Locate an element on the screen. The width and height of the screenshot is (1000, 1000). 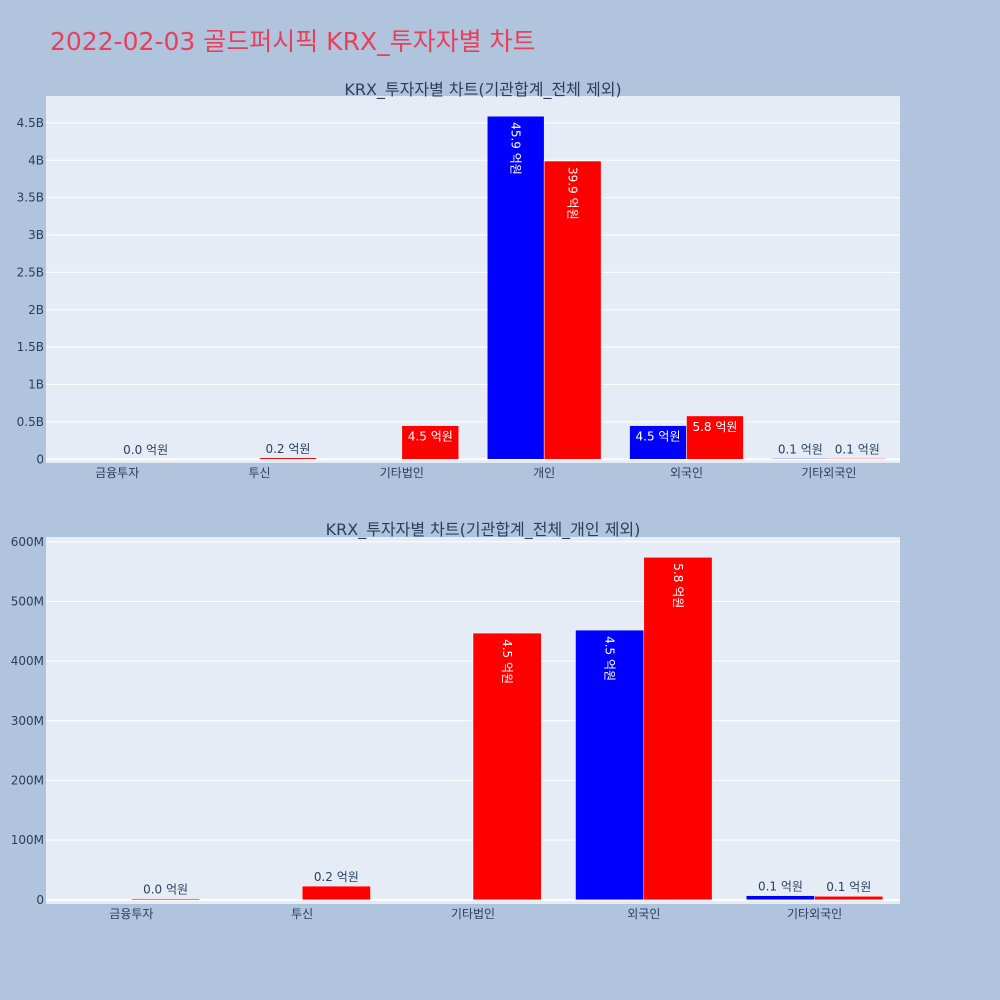
y-tick-label: 2B is located at coordinates (36, 310).